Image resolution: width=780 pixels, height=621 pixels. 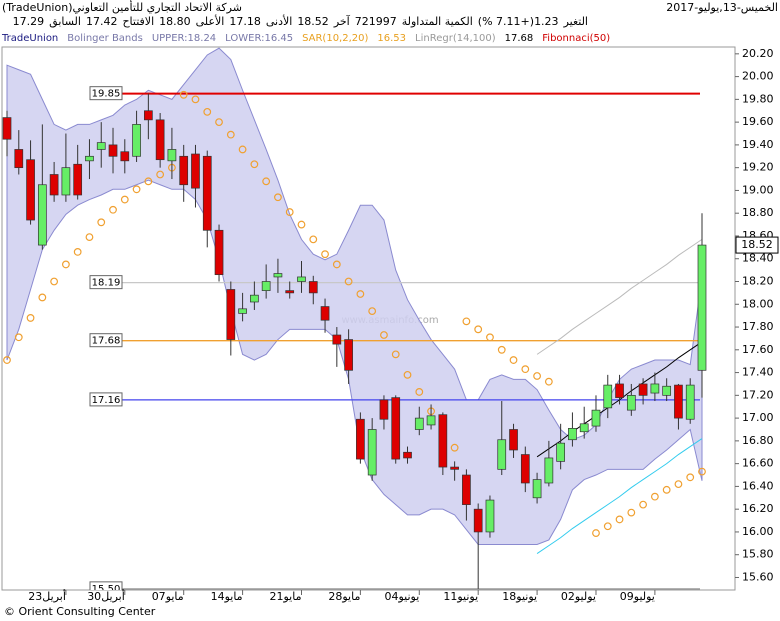 I want to click on x-tick-label: 04يونيو, so click(x=401, y=596).